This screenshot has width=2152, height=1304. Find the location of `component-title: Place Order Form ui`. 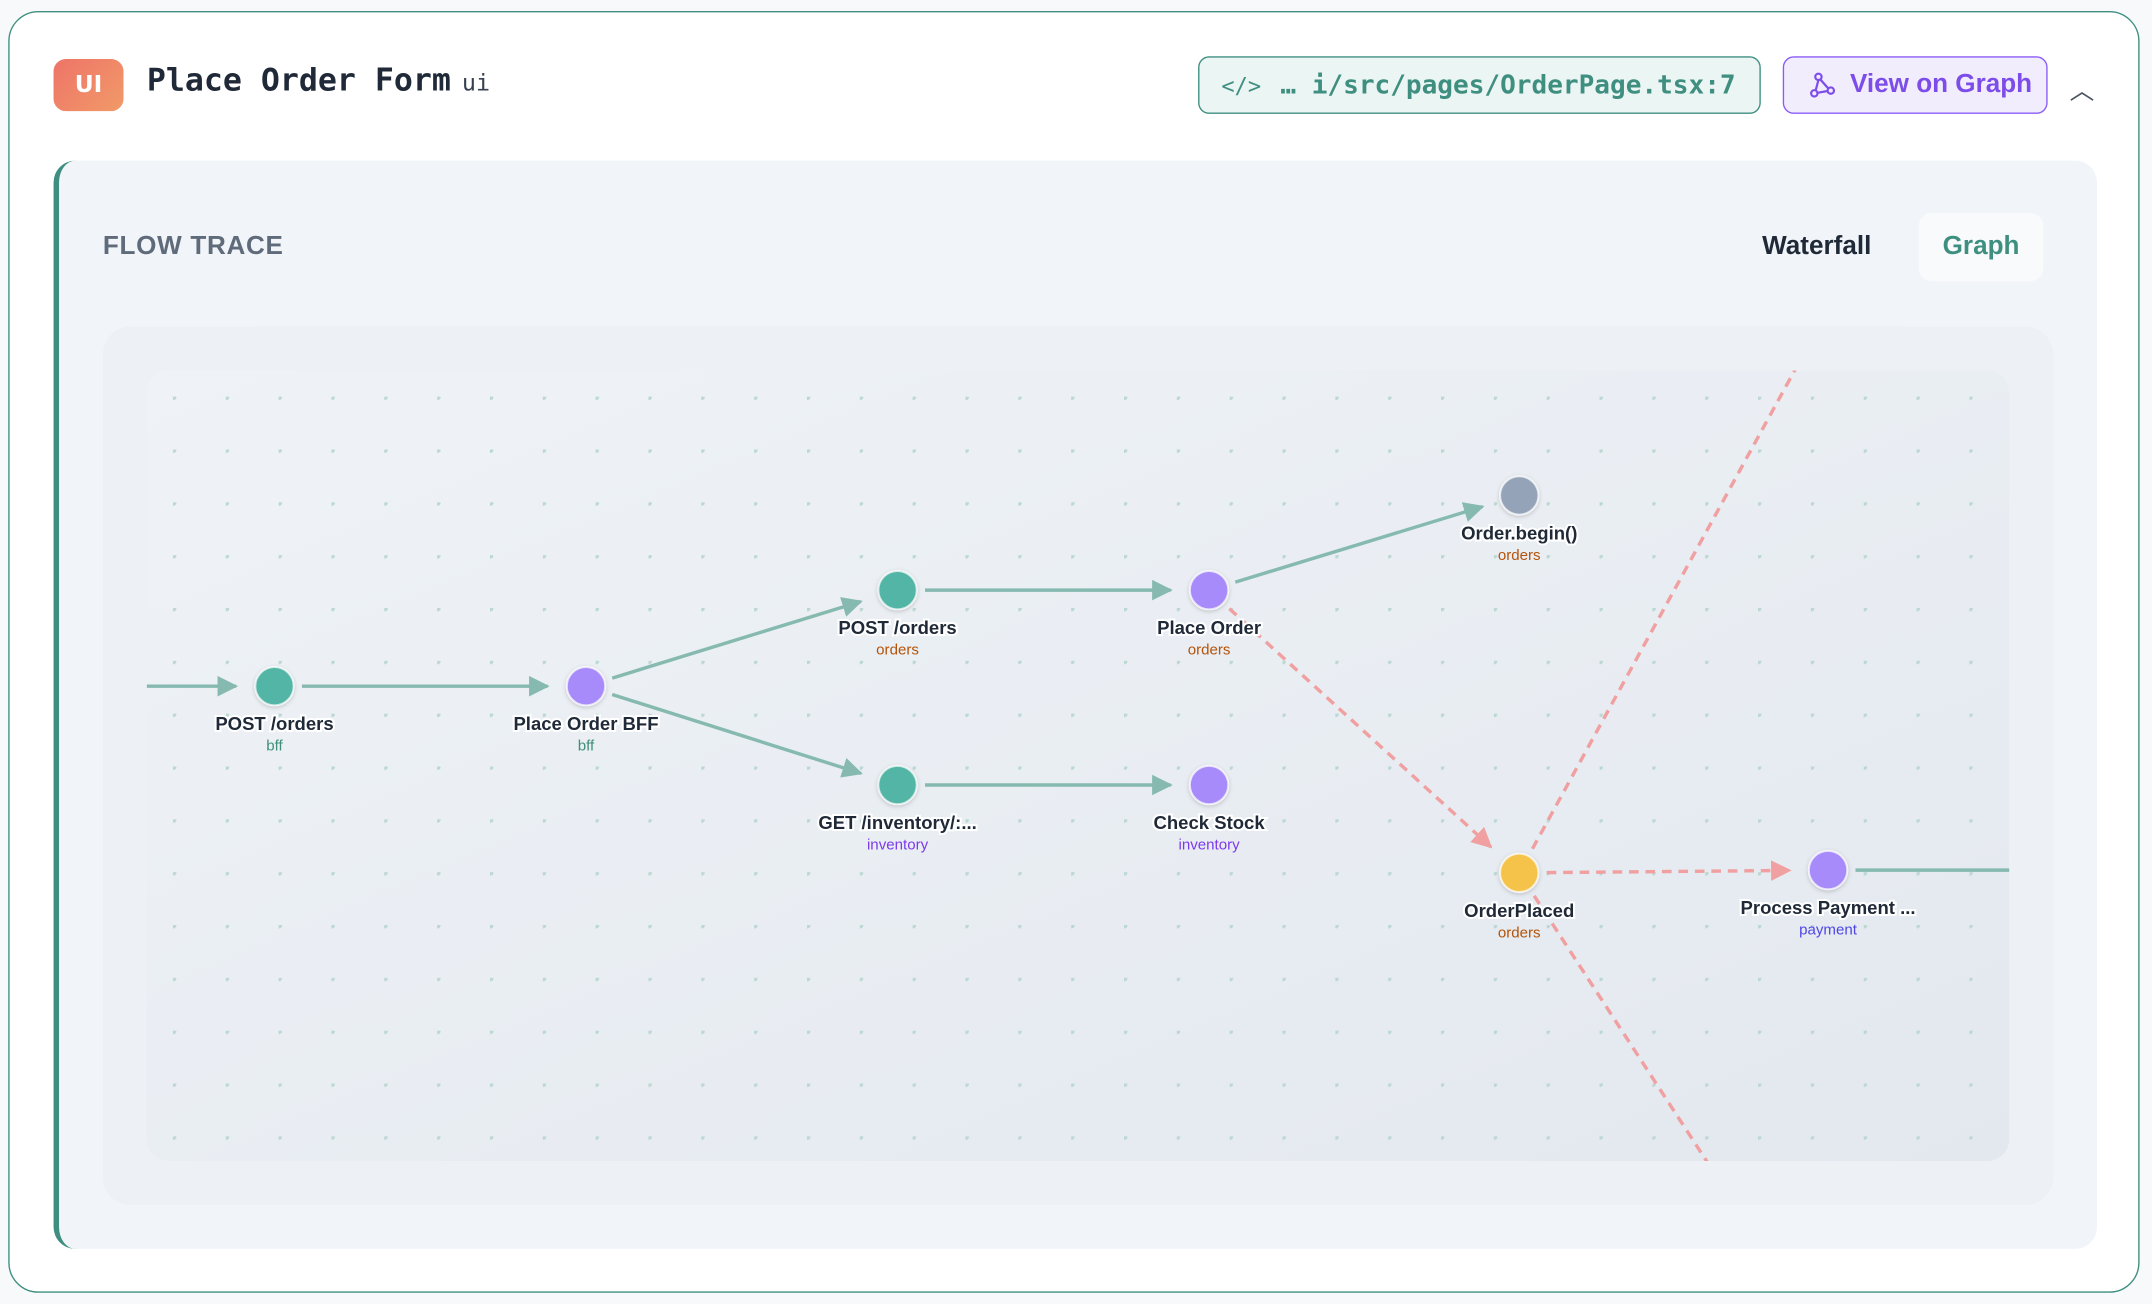

component-title: Place Order Form ui is located at coordinates (318, 81).